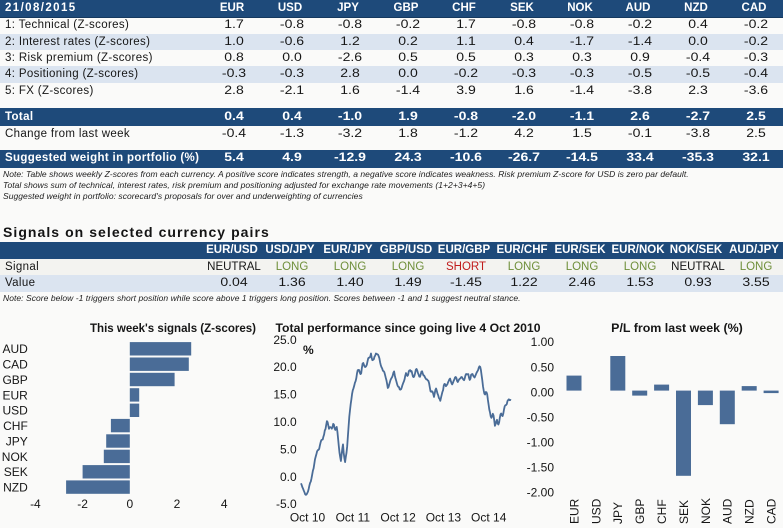  What do you see at coordinates (353, 517) in the screenshot?
I see `svg-text: Oct 11` at bounding box center [353, 517].